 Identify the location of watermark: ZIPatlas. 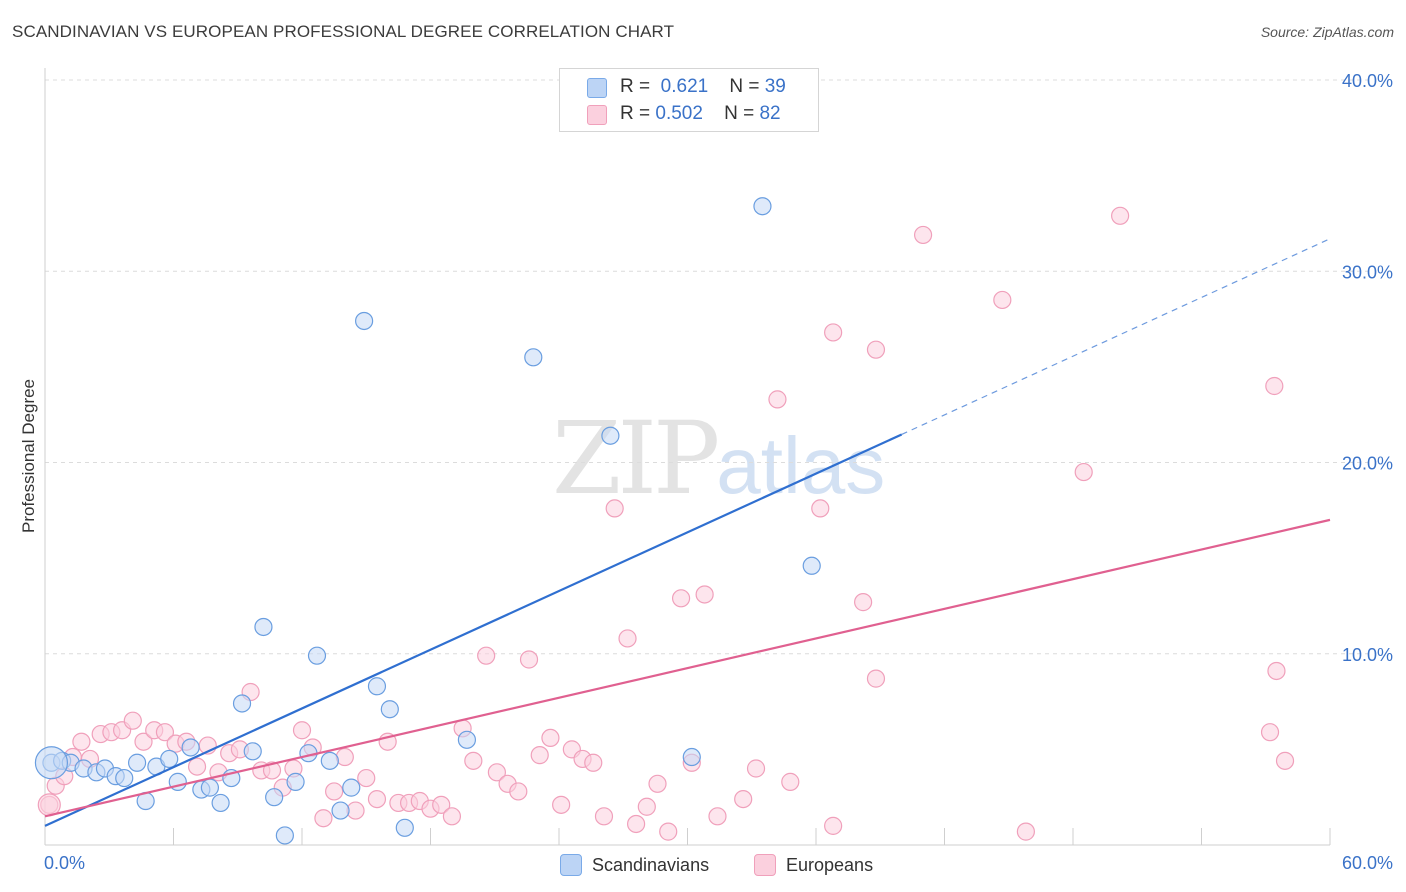
(718, 458).